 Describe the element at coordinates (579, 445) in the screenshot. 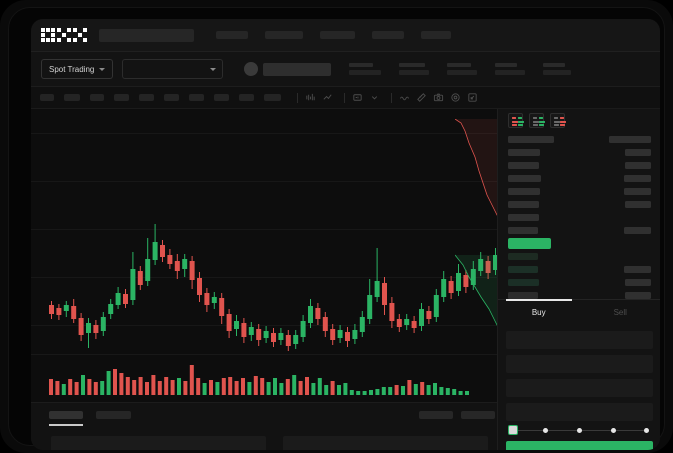

I see `place-buy-order-button` at that location.